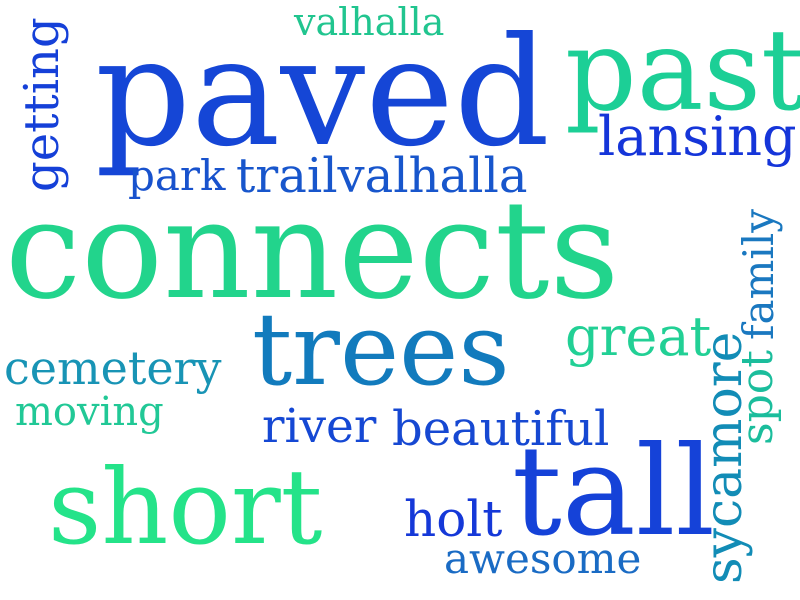 The image size is (800, 600). I want to click on word-valhalla: valhalla, so click(369, 22).